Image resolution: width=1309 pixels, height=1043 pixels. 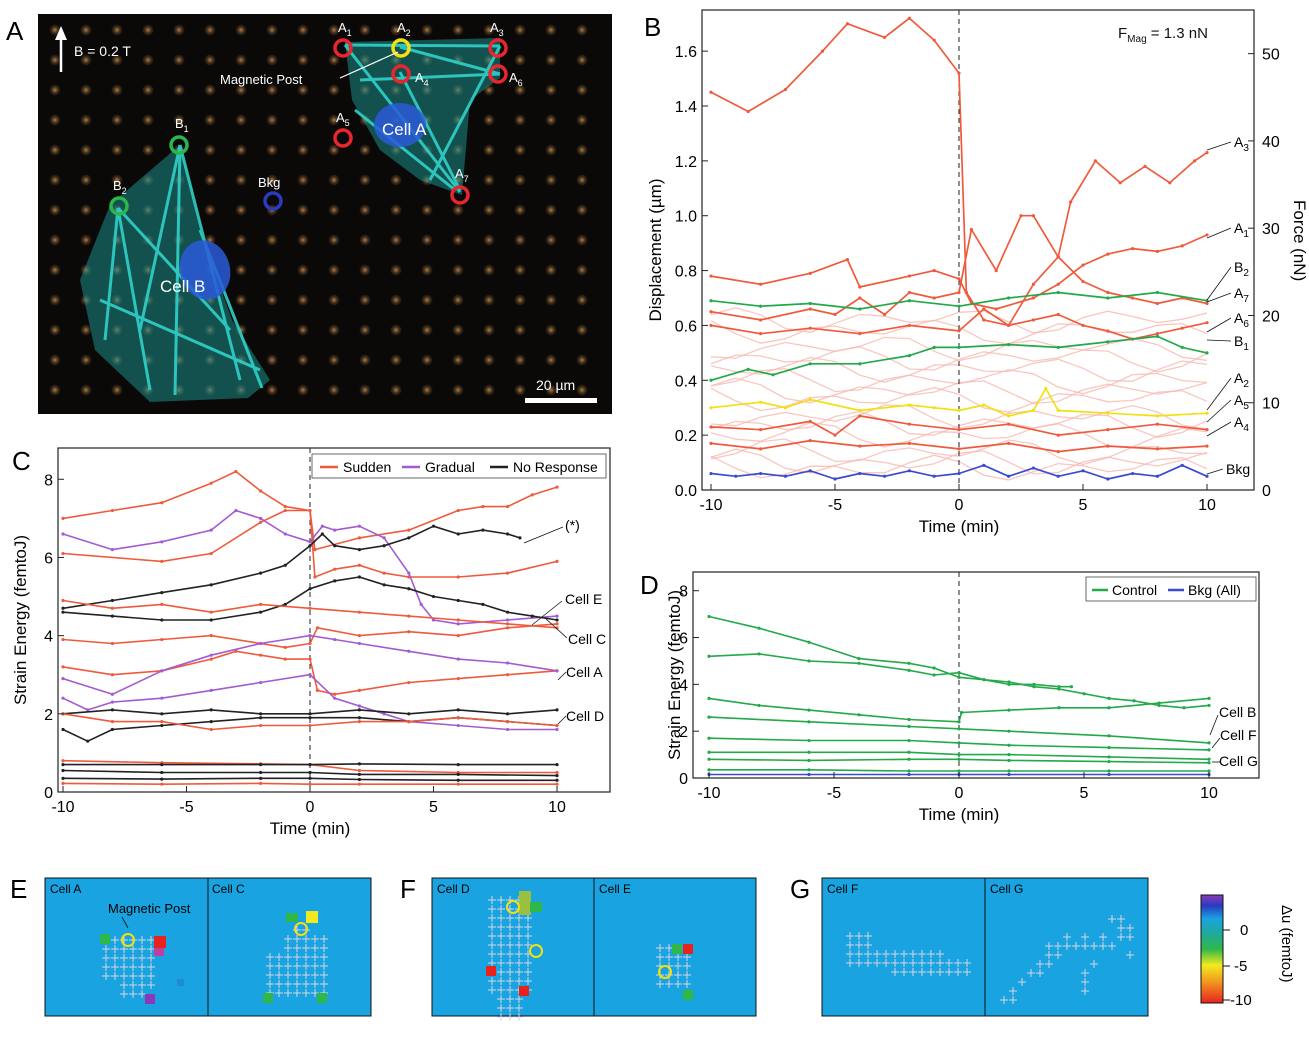 What do you see at coordinates (655, 250) in the screenshot?
I see `y-axis-label: Displacement (µm)` at bounding box center [655, 250].